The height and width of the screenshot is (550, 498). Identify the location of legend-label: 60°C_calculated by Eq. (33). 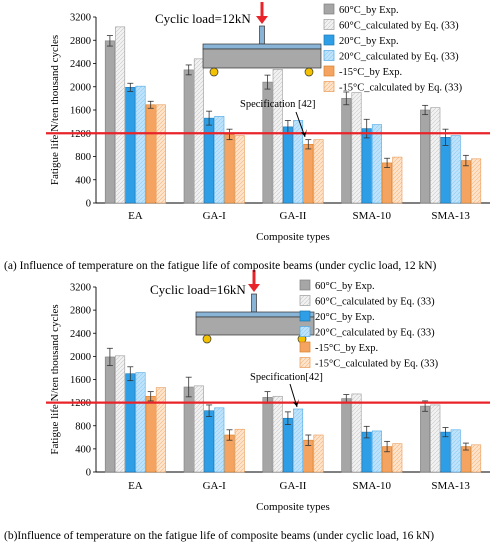
(399, 26).